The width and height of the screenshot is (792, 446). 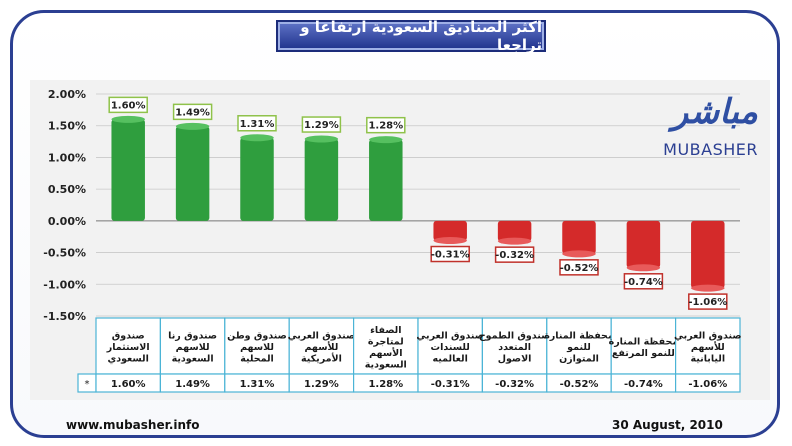 I want to click on category-label: محفظة المنارة للنمو المتوازن, so click(x=579, y=348).